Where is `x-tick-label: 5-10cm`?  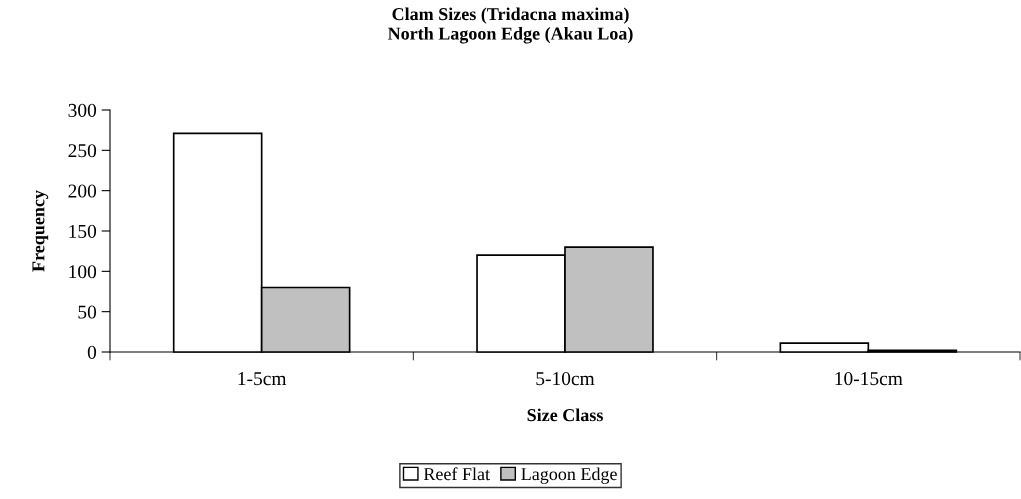
x-tick-label: 5-10cm is located at coordinates (565, 379).